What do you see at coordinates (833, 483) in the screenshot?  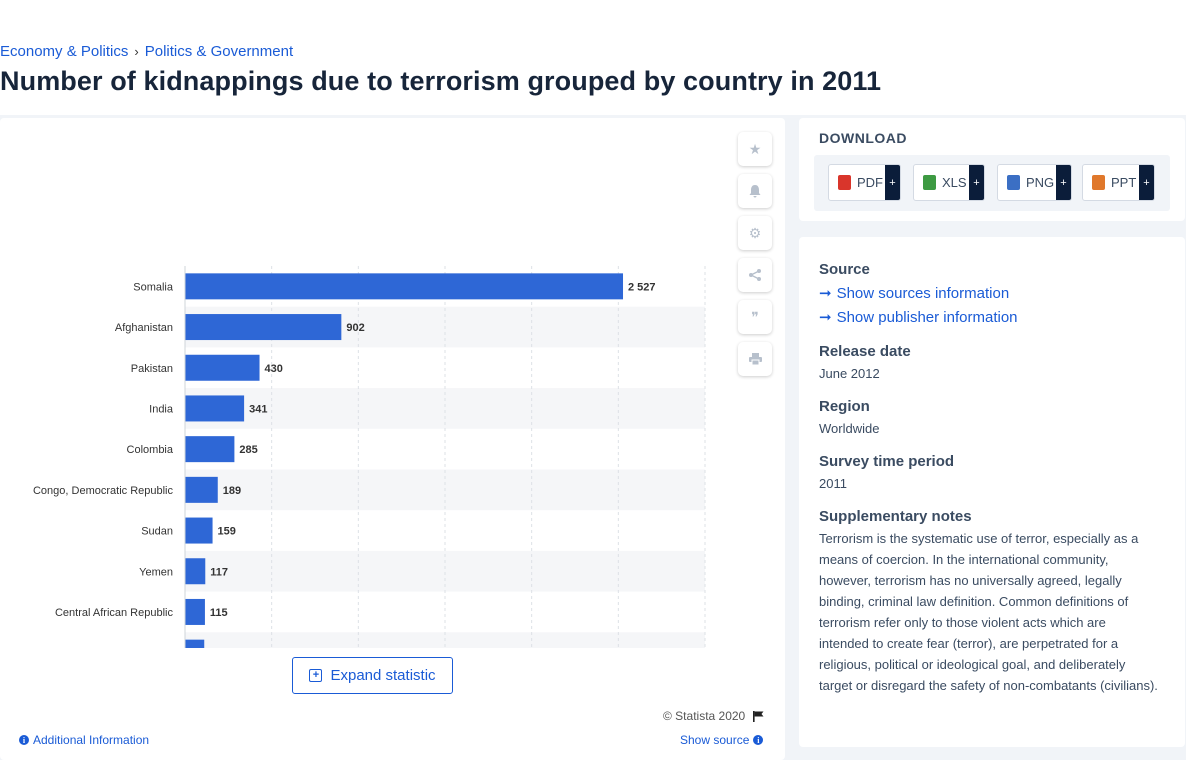 I see `survey-period-value: 2011` at bounding box center [833, 483].